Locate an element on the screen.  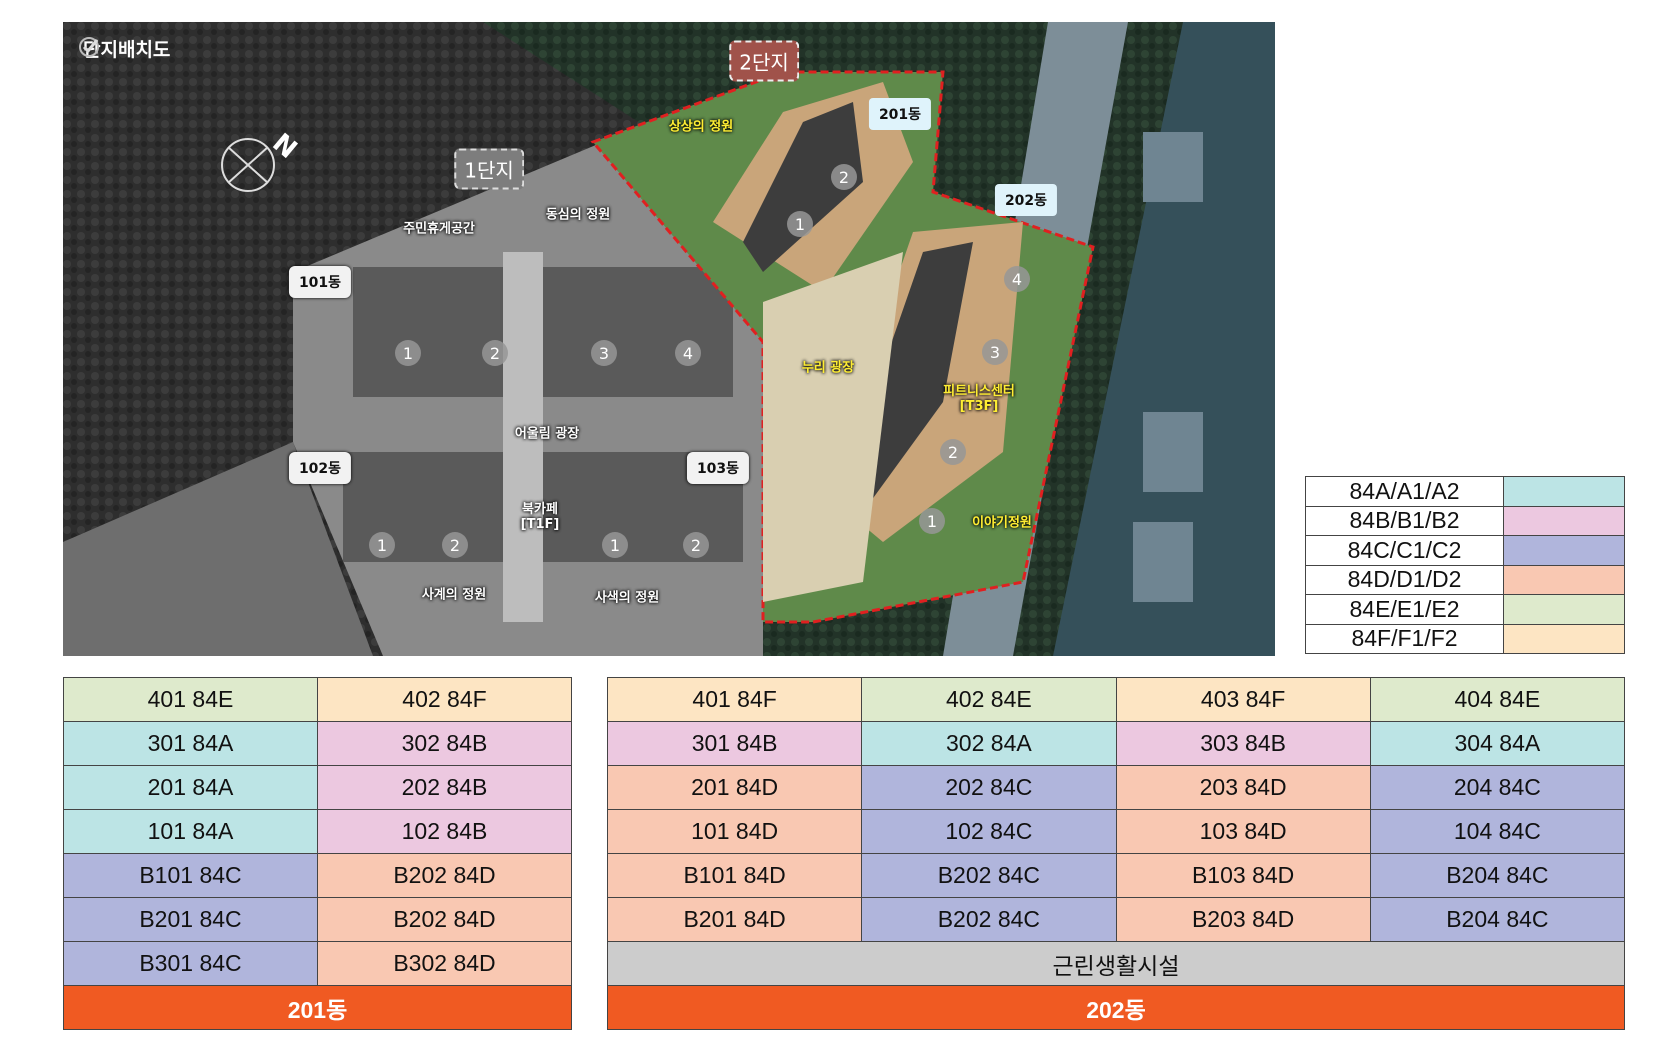
legend-row: 84A/A1/A2 is located at coordinates (1465, 491).